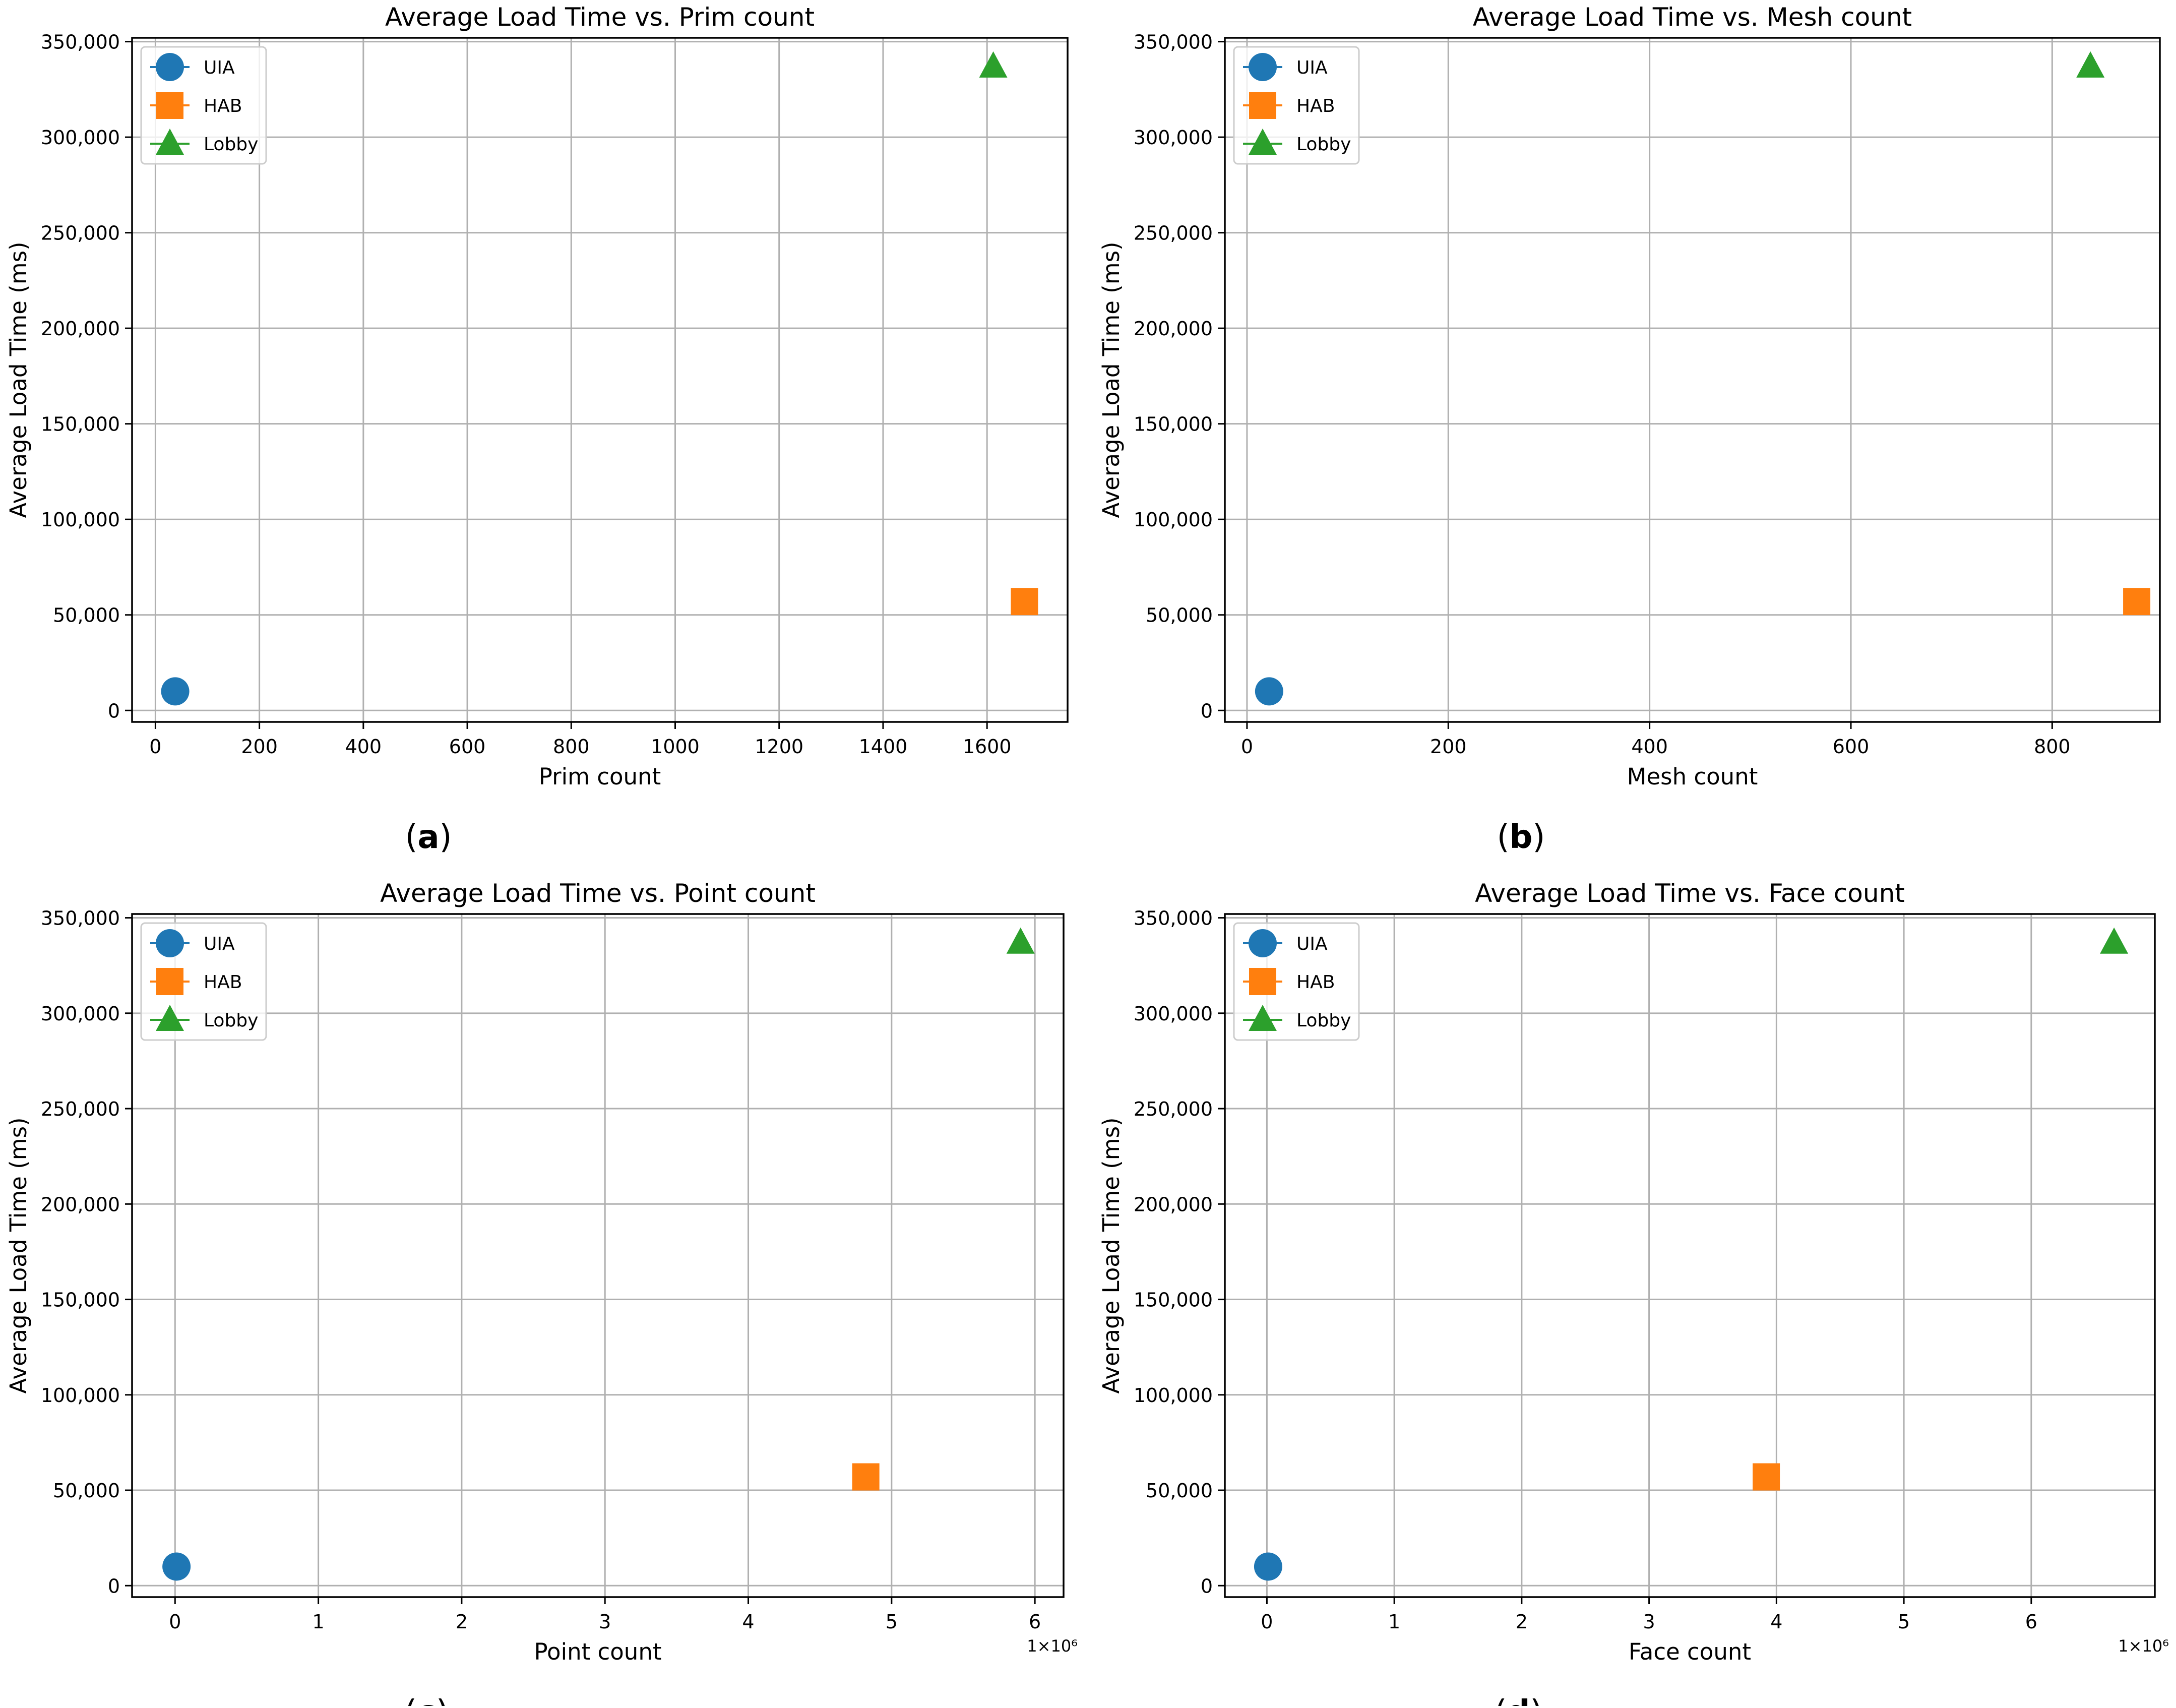 The width and height of the screenshot is (2176, 1708). I want to click on x-tick-label: 1400, so click(883, 747).